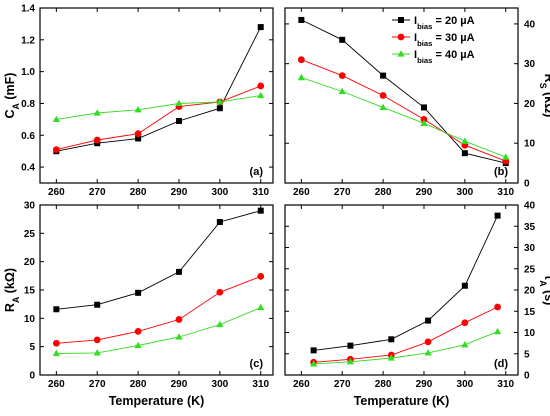  I want to click on x-axis-label: Temperature (K), so click(157, 401).